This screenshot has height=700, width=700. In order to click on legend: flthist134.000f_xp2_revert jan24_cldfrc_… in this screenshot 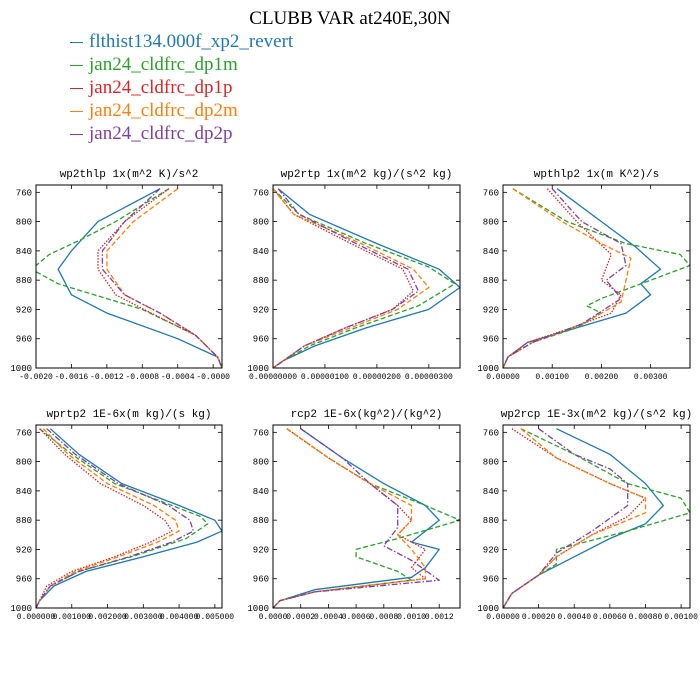, I will do `click(181, 87)`.